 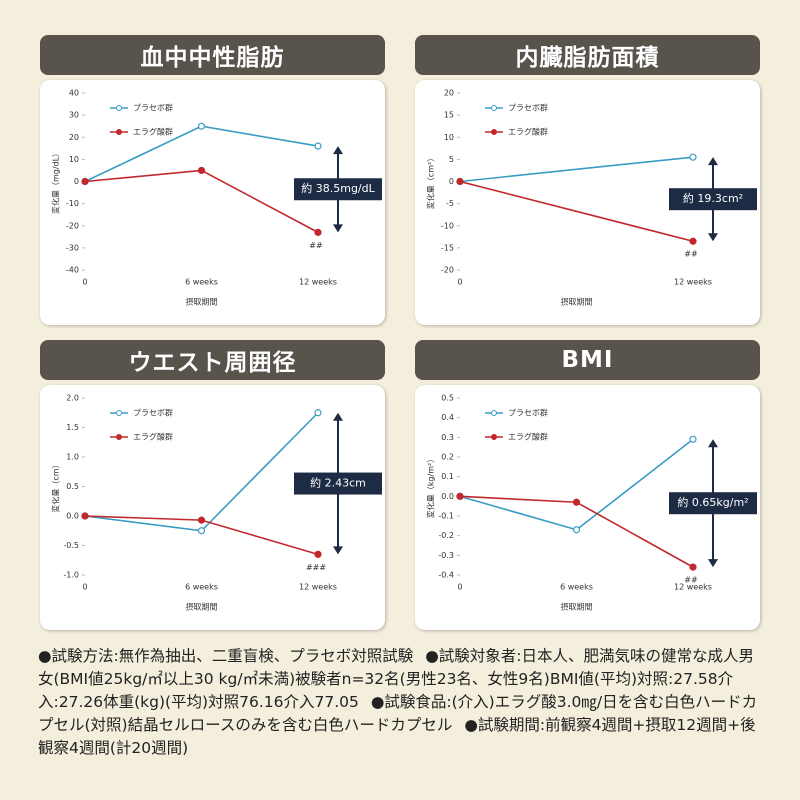 What do you see at coordinates (72, 203) in the screenshot?
I see `y-tick-label: -10` at bounding box center [72, 203].